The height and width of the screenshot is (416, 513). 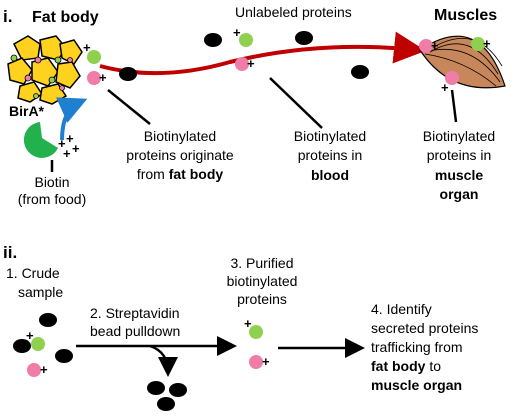 I want to click on step2-text-1: 2. Streptavidin, so click(x=135, y=313).